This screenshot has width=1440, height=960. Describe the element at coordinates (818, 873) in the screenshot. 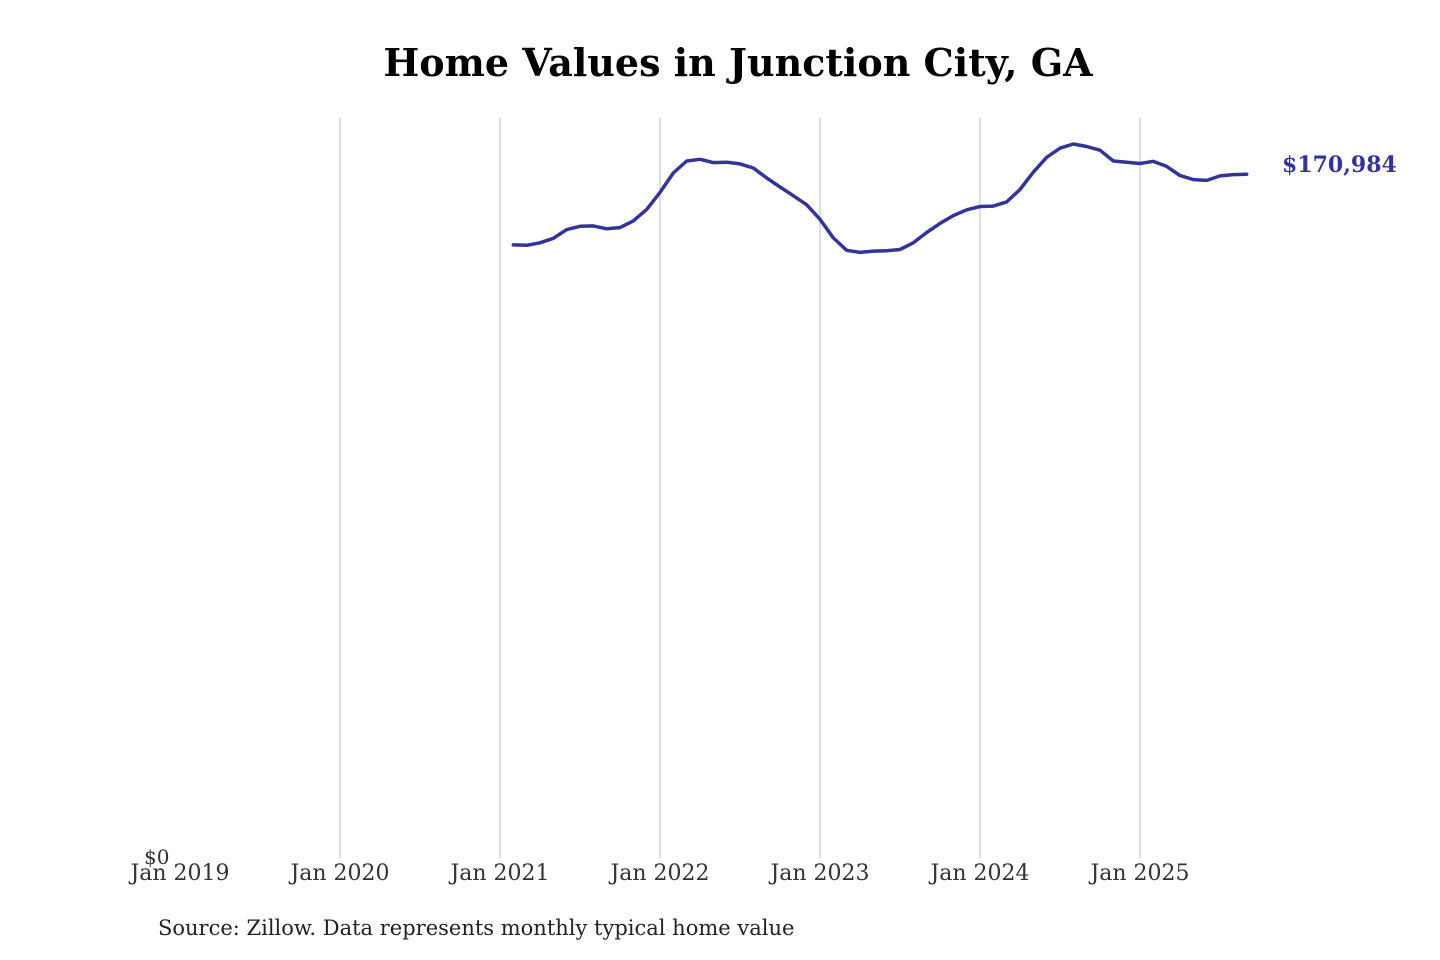

I see `x-tick-label: Jan 2023` at that location.